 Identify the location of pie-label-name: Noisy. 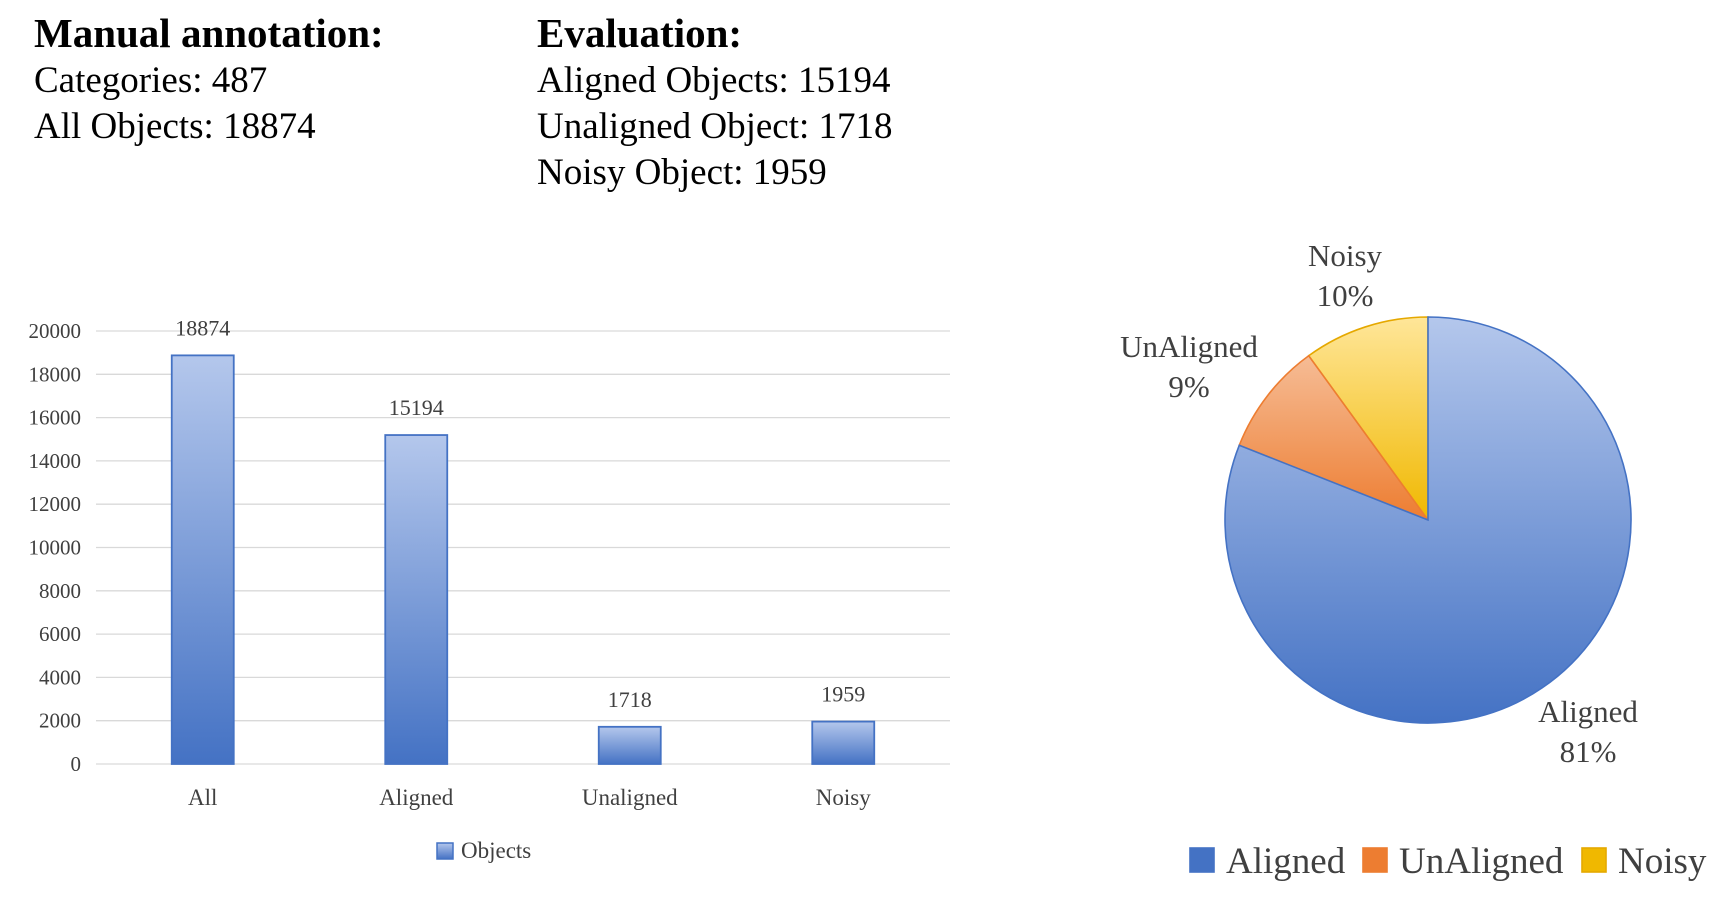
(1345, 255).